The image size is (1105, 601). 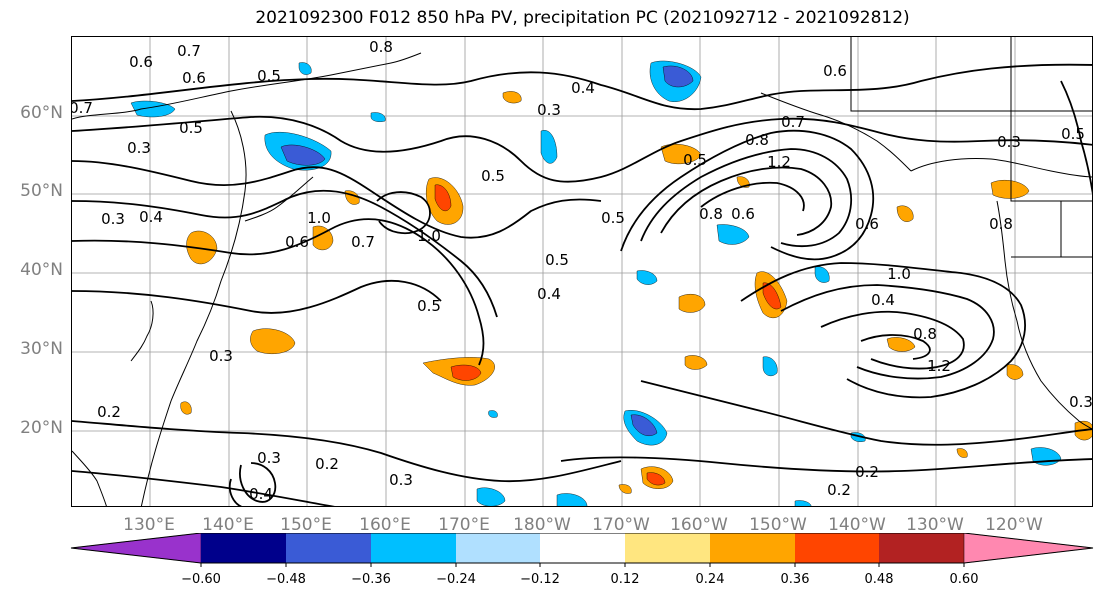 I want to click on colorbar-tick-label: −0.36, so click(x=371, y=579).